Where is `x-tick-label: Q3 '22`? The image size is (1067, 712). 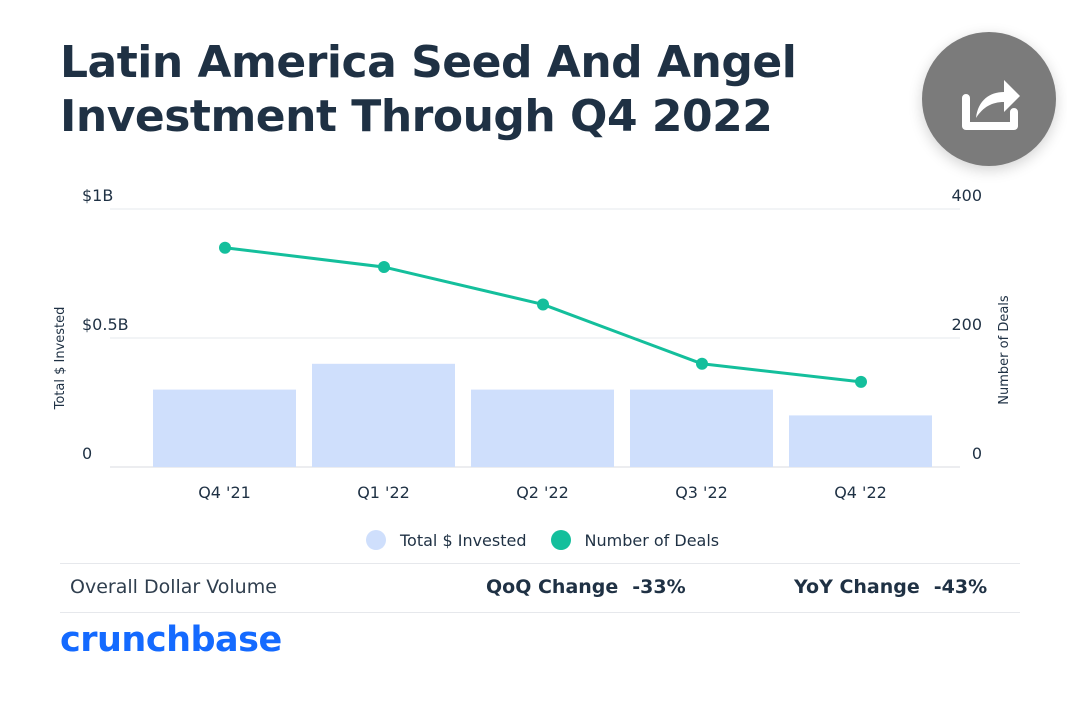 x-tick-label: Q3 '22 is located at coordinates (701, 492).